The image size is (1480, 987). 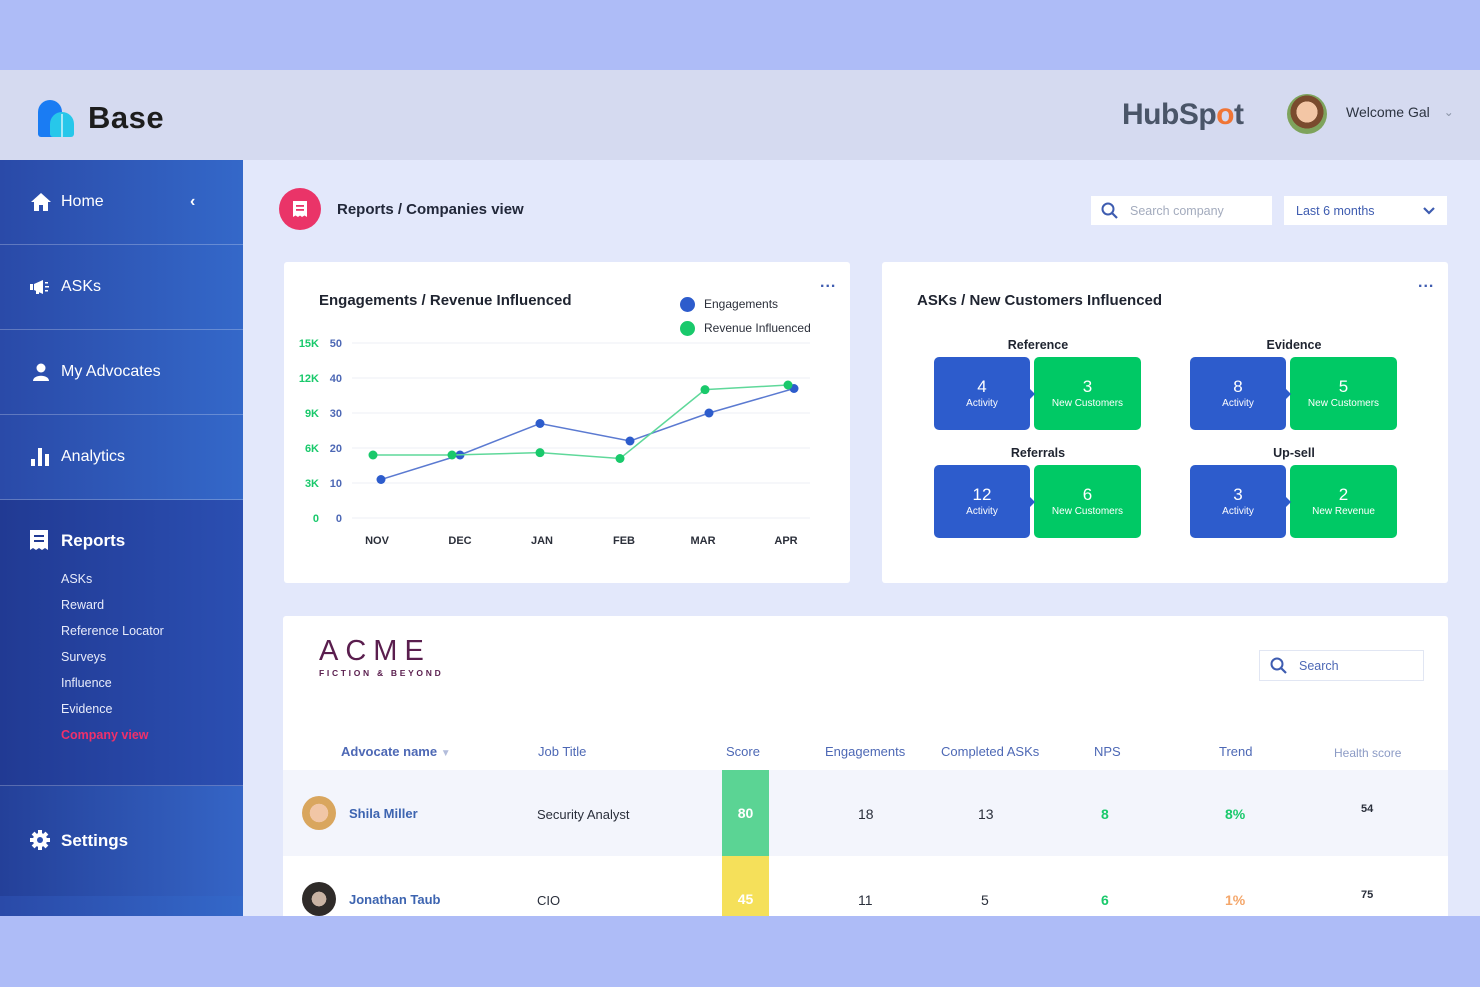 What do you see at coordinates (624, 541) in the screenshot?
I see `svg-text: FEB` at bounding box center [624, 541].